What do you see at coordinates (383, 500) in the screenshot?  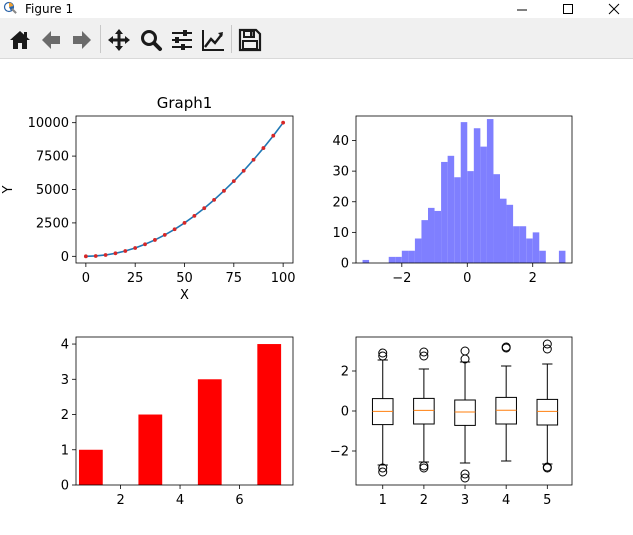 I see `x-tick-label: 1` at bounding box center [383, 500].